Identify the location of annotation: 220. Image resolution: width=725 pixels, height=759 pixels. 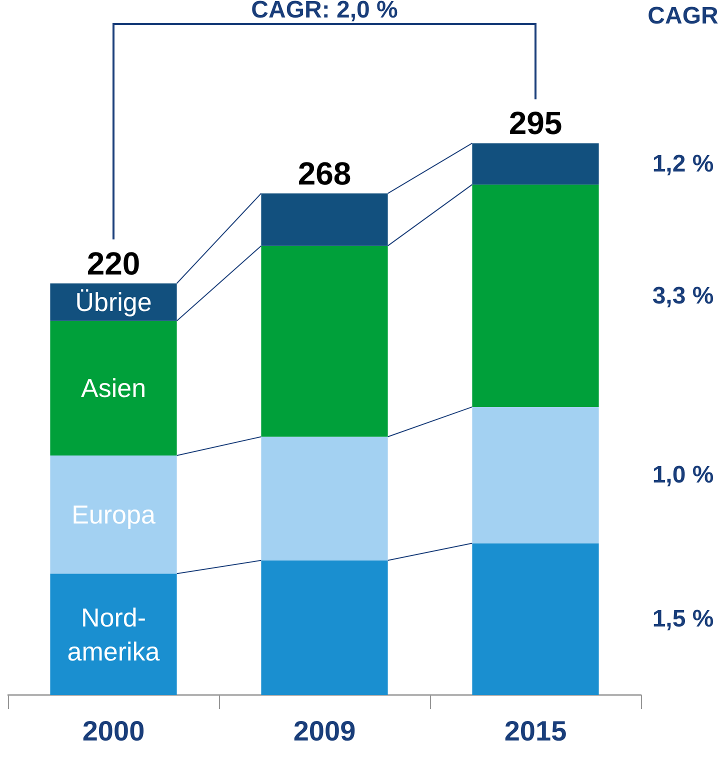
(113, 263).